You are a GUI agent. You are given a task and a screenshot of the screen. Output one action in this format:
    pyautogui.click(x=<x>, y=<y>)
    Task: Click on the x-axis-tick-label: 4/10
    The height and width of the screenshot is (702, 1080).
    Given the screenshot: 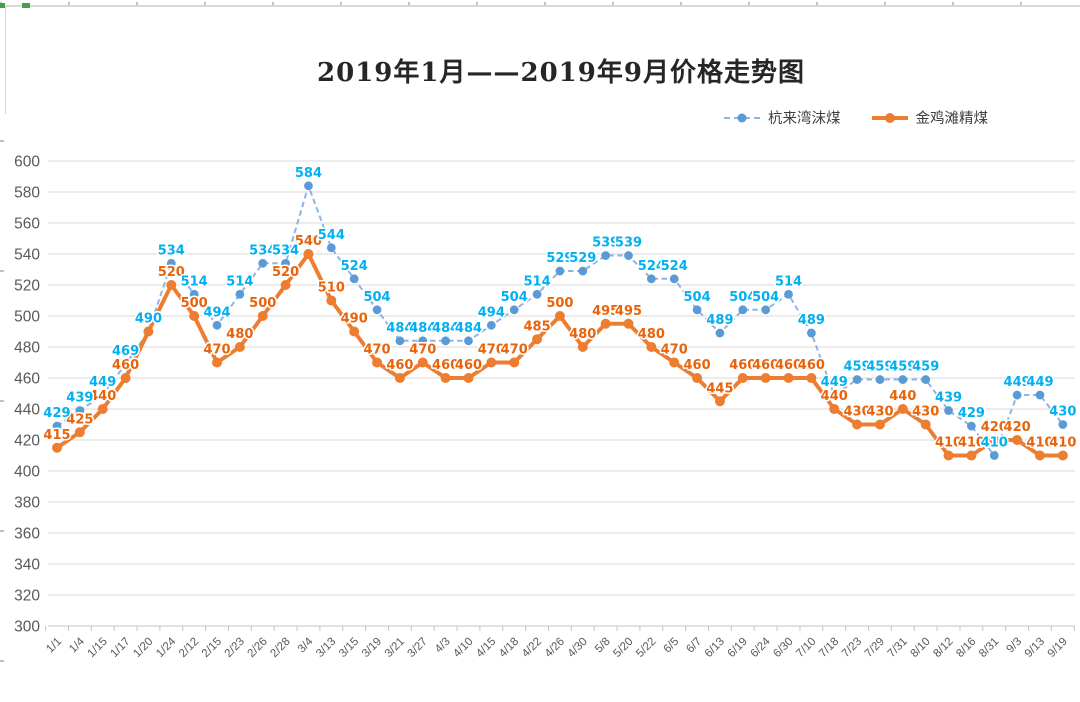 What is the action you would take?
    pyautogui.click(x=463, y=648)
    